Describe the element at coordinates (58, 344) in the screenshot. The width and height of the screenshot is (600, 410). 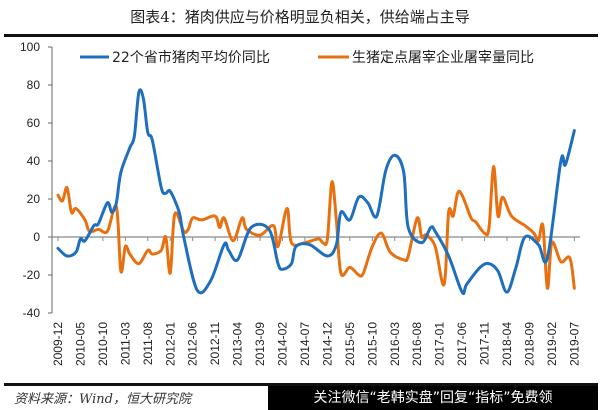
I see `x-tick-label: 2009-12` at that location.